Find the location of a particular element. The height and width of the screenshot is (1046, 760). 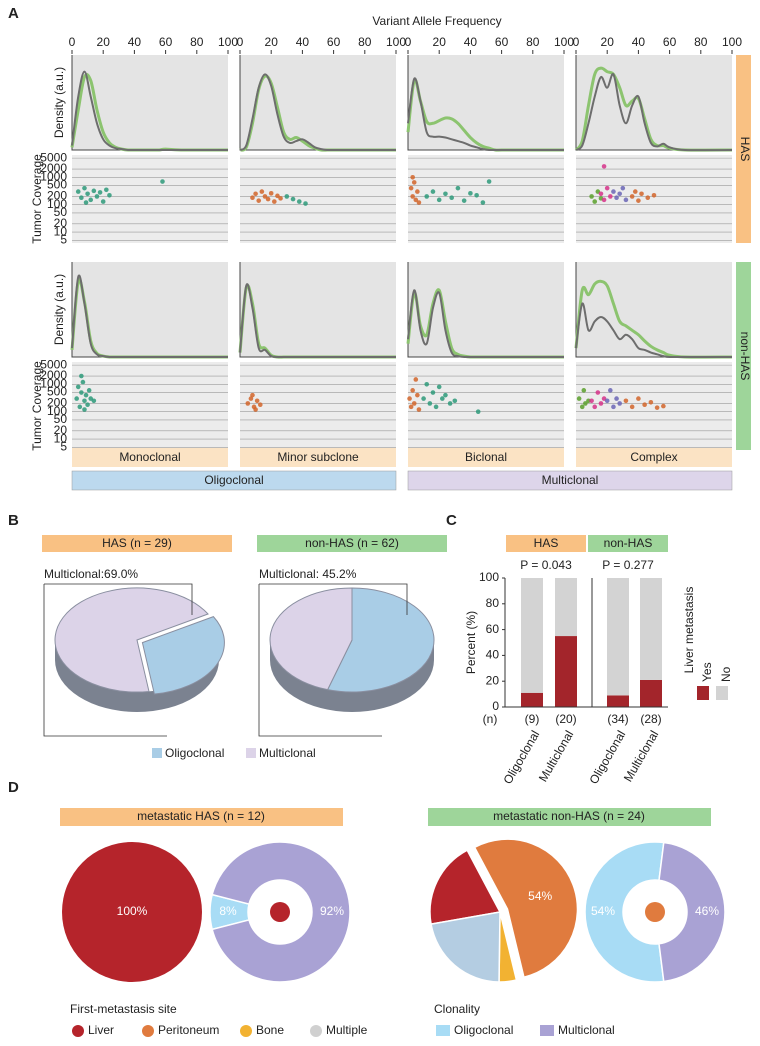

x-tick-label: Multiclonal is located at coordinates (556, 756).